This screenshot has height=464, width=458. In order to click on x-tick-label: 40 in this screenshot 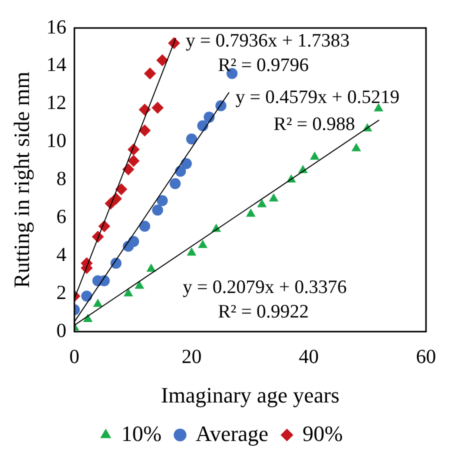, I will do `click(308, 357)`.